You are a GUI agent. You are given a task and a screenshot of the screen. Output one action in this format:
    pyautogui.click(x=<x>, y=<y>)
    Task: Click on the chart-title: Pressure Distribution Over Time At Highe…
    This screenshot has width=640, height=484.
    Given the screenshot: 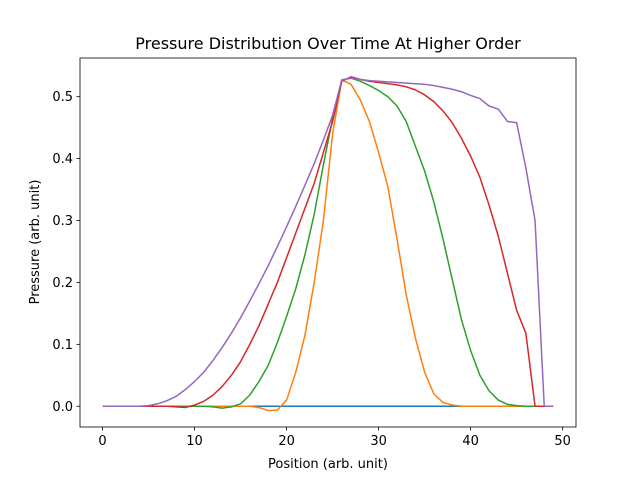 What is the action you would take?
    pyautogui.click(x=328, y=43)
    